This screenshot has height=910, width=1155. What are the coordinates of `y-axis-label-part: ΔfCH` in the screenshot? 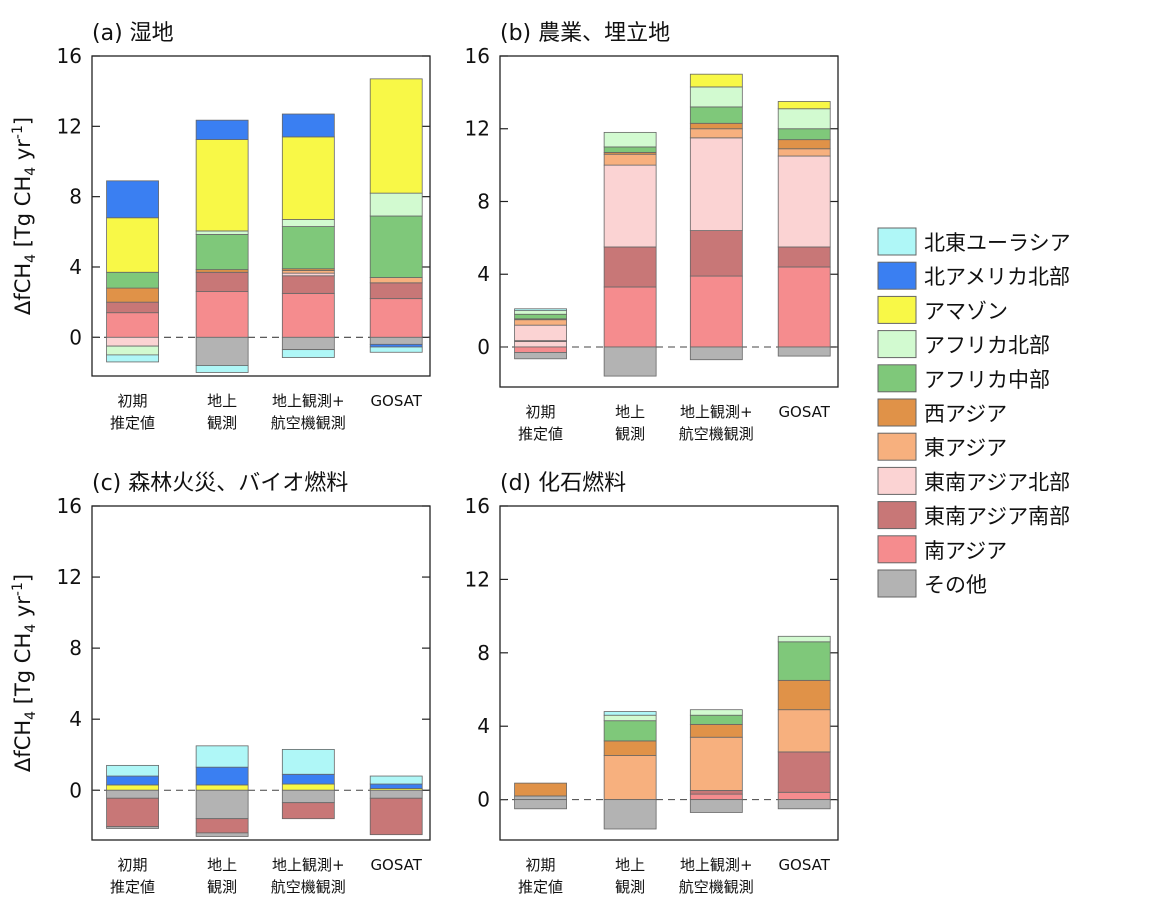 It's located at (23, 289).